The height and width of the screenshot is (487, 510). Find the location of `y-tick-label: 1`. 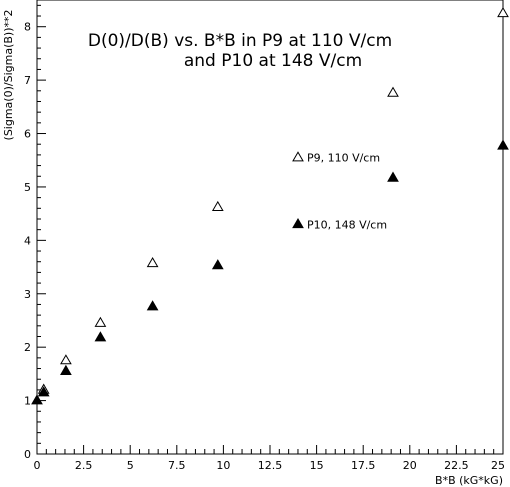

y-tick-label: 1 is located at coordinates (27, 401).